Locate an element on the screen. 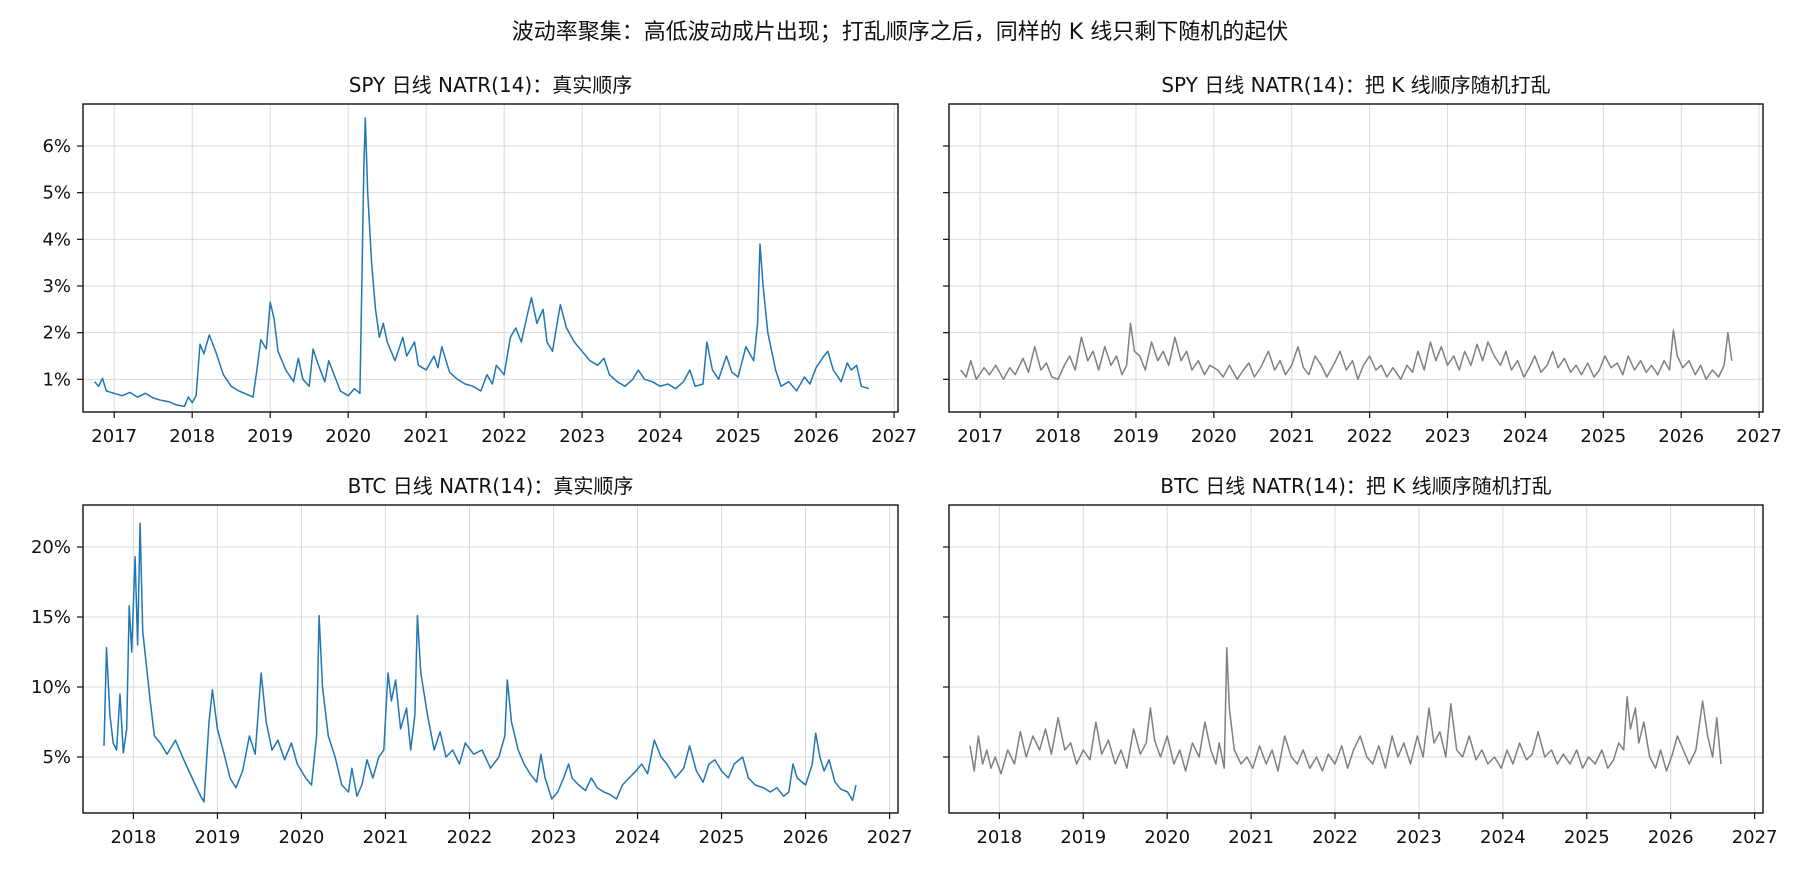  y-tick-label: 20% is located at coordinates (51, 547).